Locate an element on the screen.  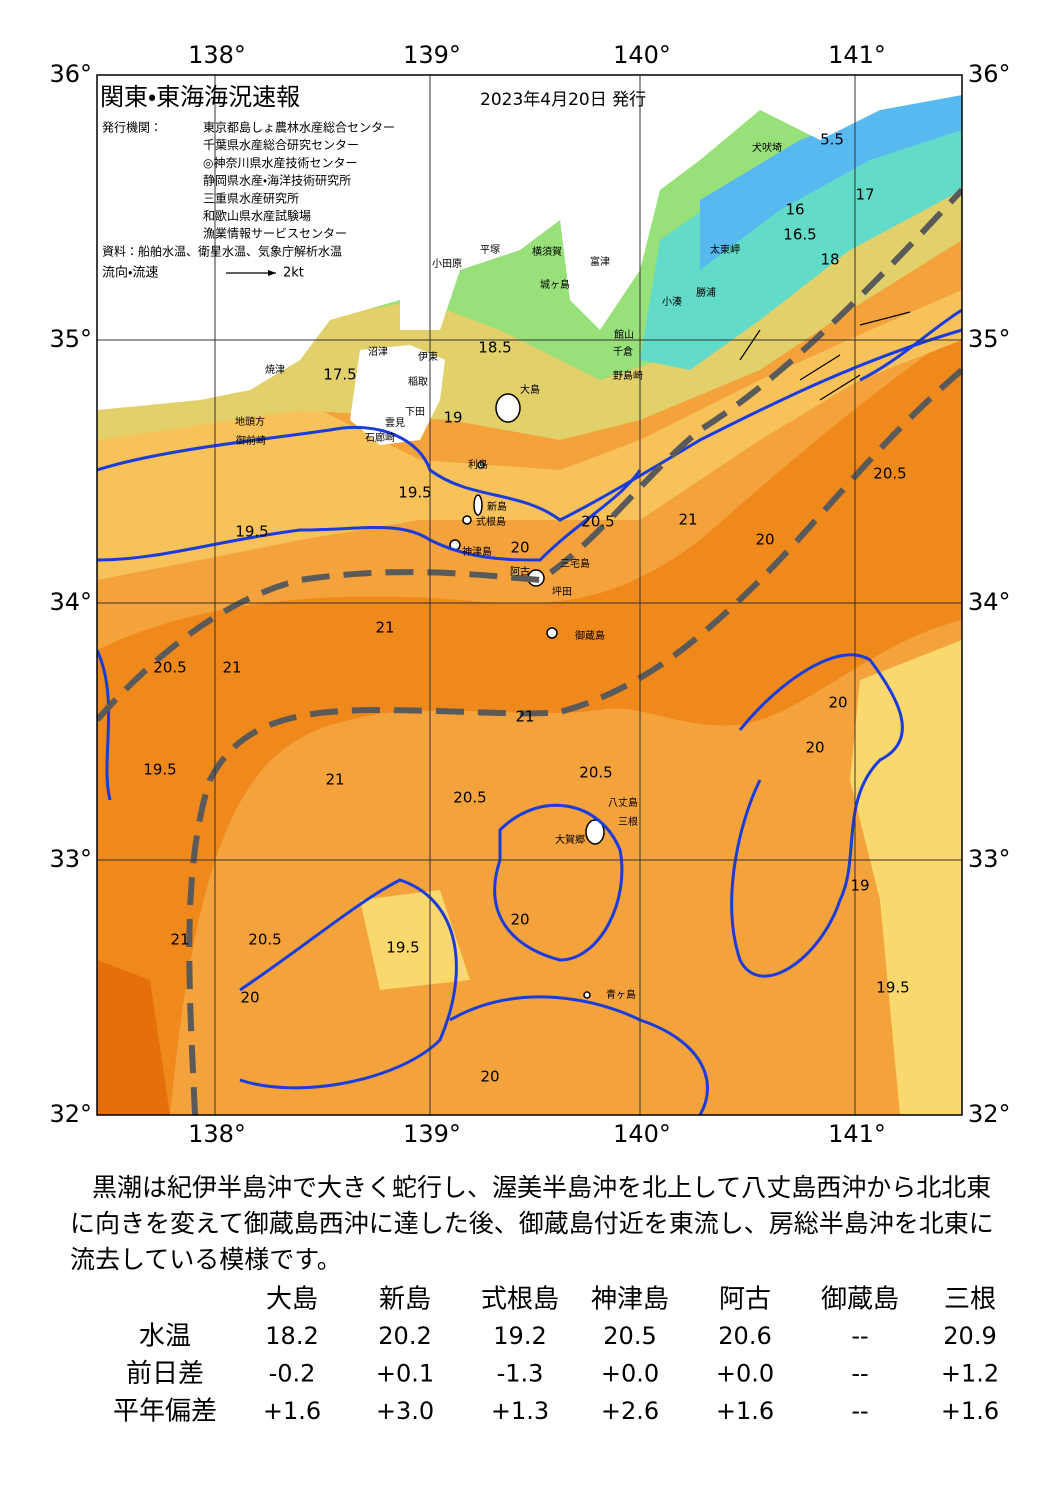
cool-water is located at coordinates (906, 877).